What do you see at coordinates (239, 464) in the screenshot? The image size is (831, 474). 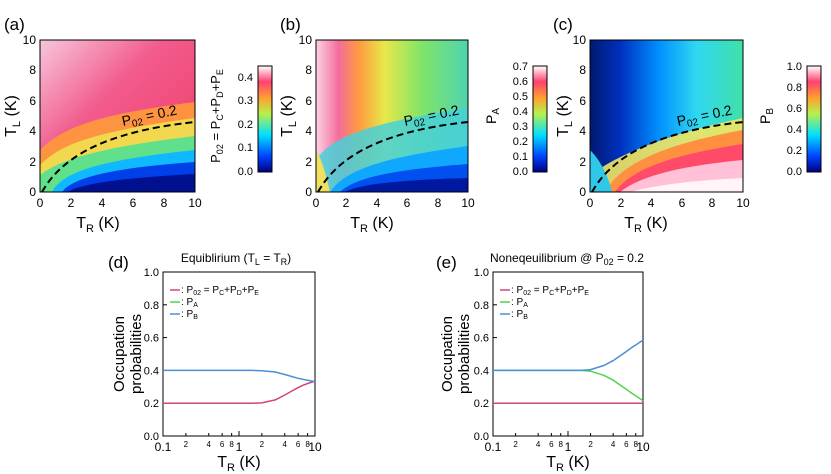 I see `panel-d-xlabel: TR (K)` at bounding box center [239, 464].